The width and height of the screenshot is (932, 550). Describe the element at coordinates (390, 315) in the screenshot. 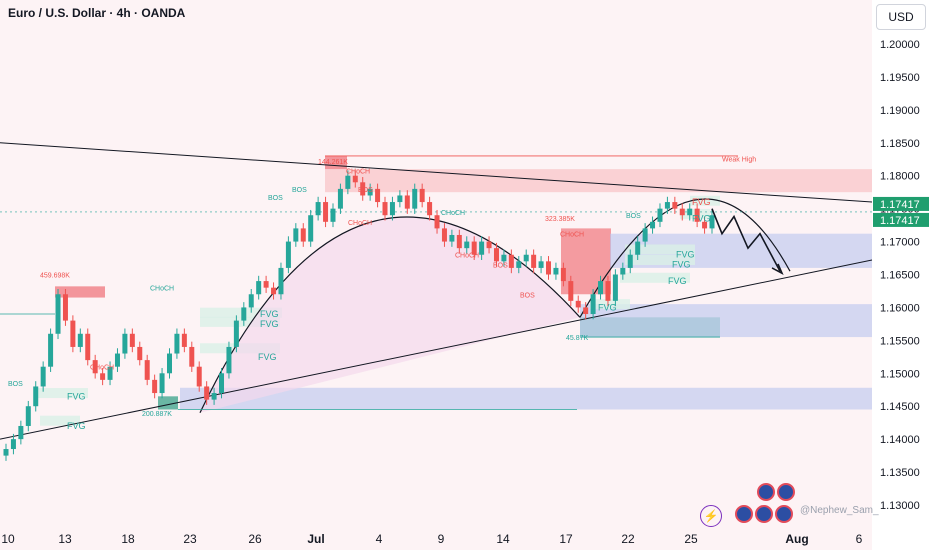

I see `arc-fill` at that location.